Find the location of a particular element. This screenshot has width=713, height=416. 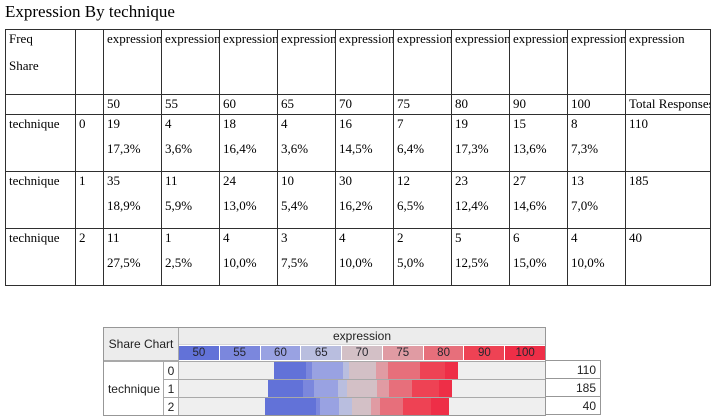

chart-total-cell: 40 is located at coordinates (573, 405).